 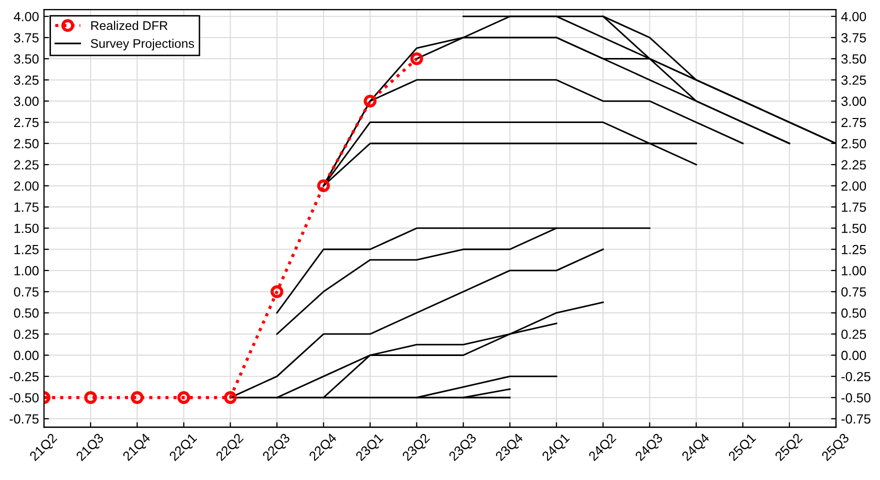 I want to click on y-tick-label: 0.00, so click(x=26, y=355).